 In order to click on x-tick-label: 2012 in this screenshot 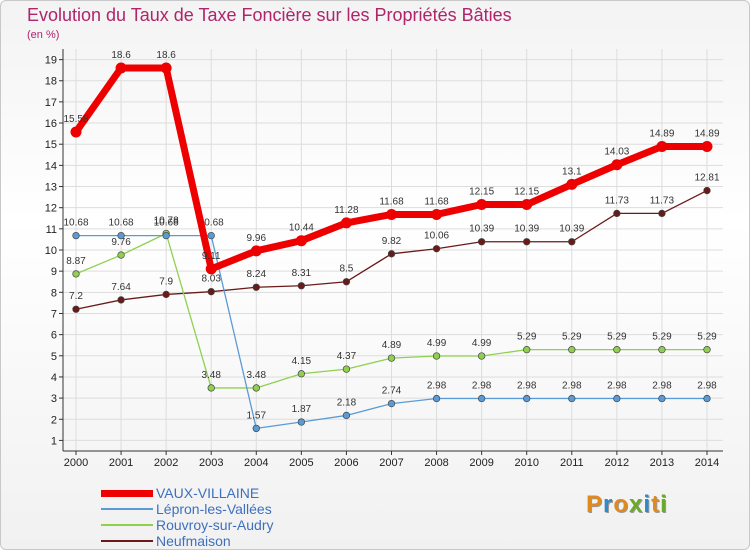, I will do `click(617, 463)`.